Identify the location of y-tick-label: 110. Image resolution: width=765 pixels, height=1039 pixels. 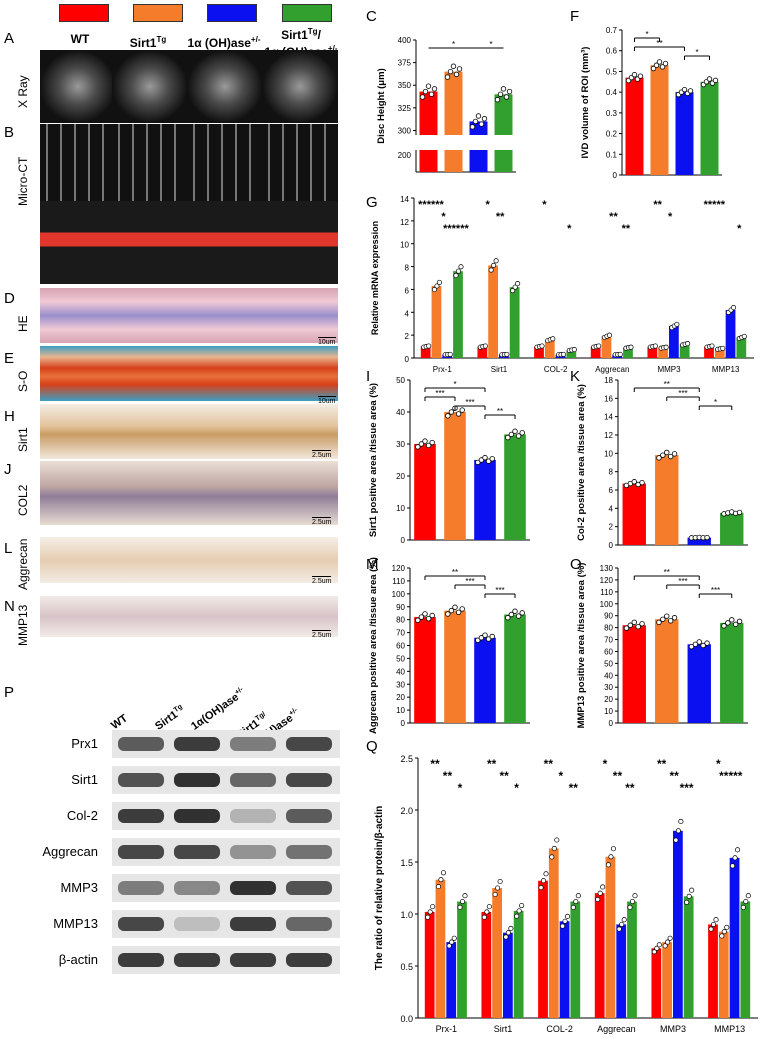
(398, 581).